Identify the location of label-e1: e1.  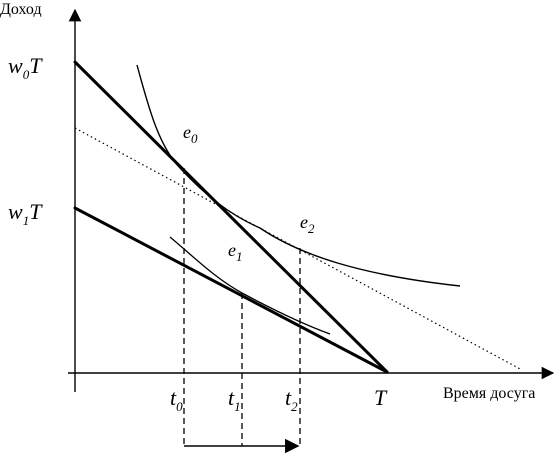
(235, 252).